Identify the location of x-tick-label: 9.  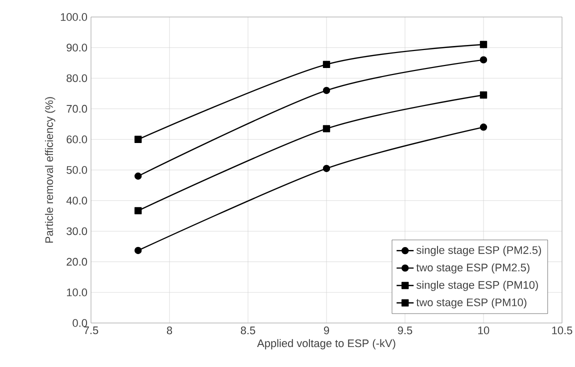
(327, 330).